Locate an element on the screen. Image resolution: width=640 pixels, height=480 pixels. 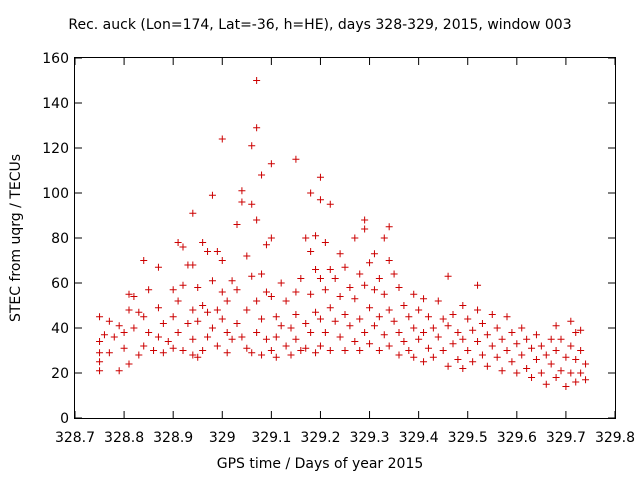
x-tick-label: 329 is located at coordinates (222, 438).